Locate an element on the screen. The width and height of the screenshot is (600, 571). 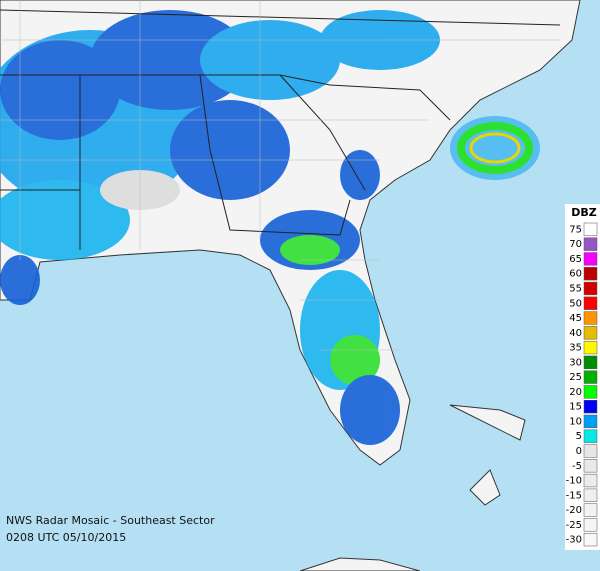
legend-label: -15 is located at coordinates (574, 495).